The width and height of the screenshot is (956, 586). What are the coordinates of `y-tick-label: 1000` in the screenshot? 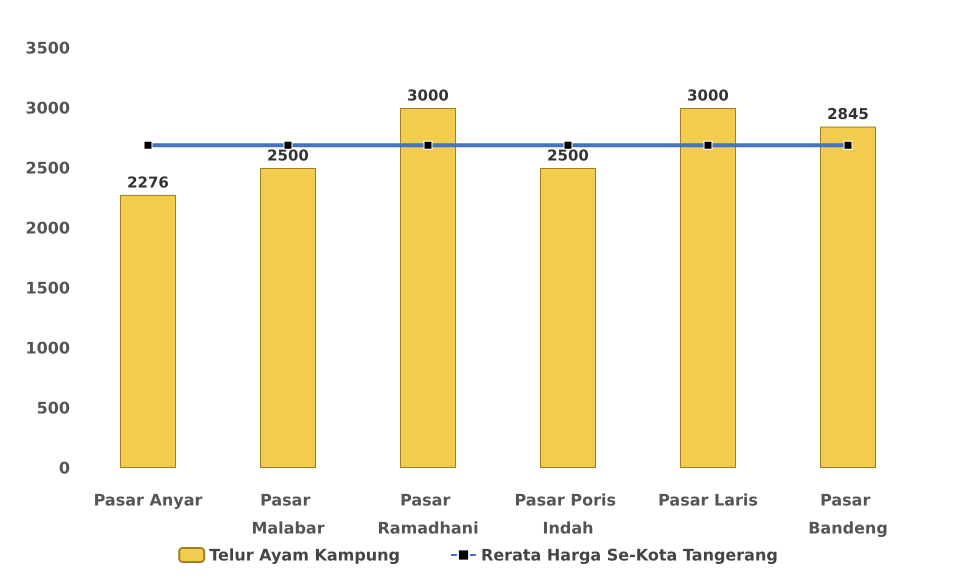 It's located at (47, 348).